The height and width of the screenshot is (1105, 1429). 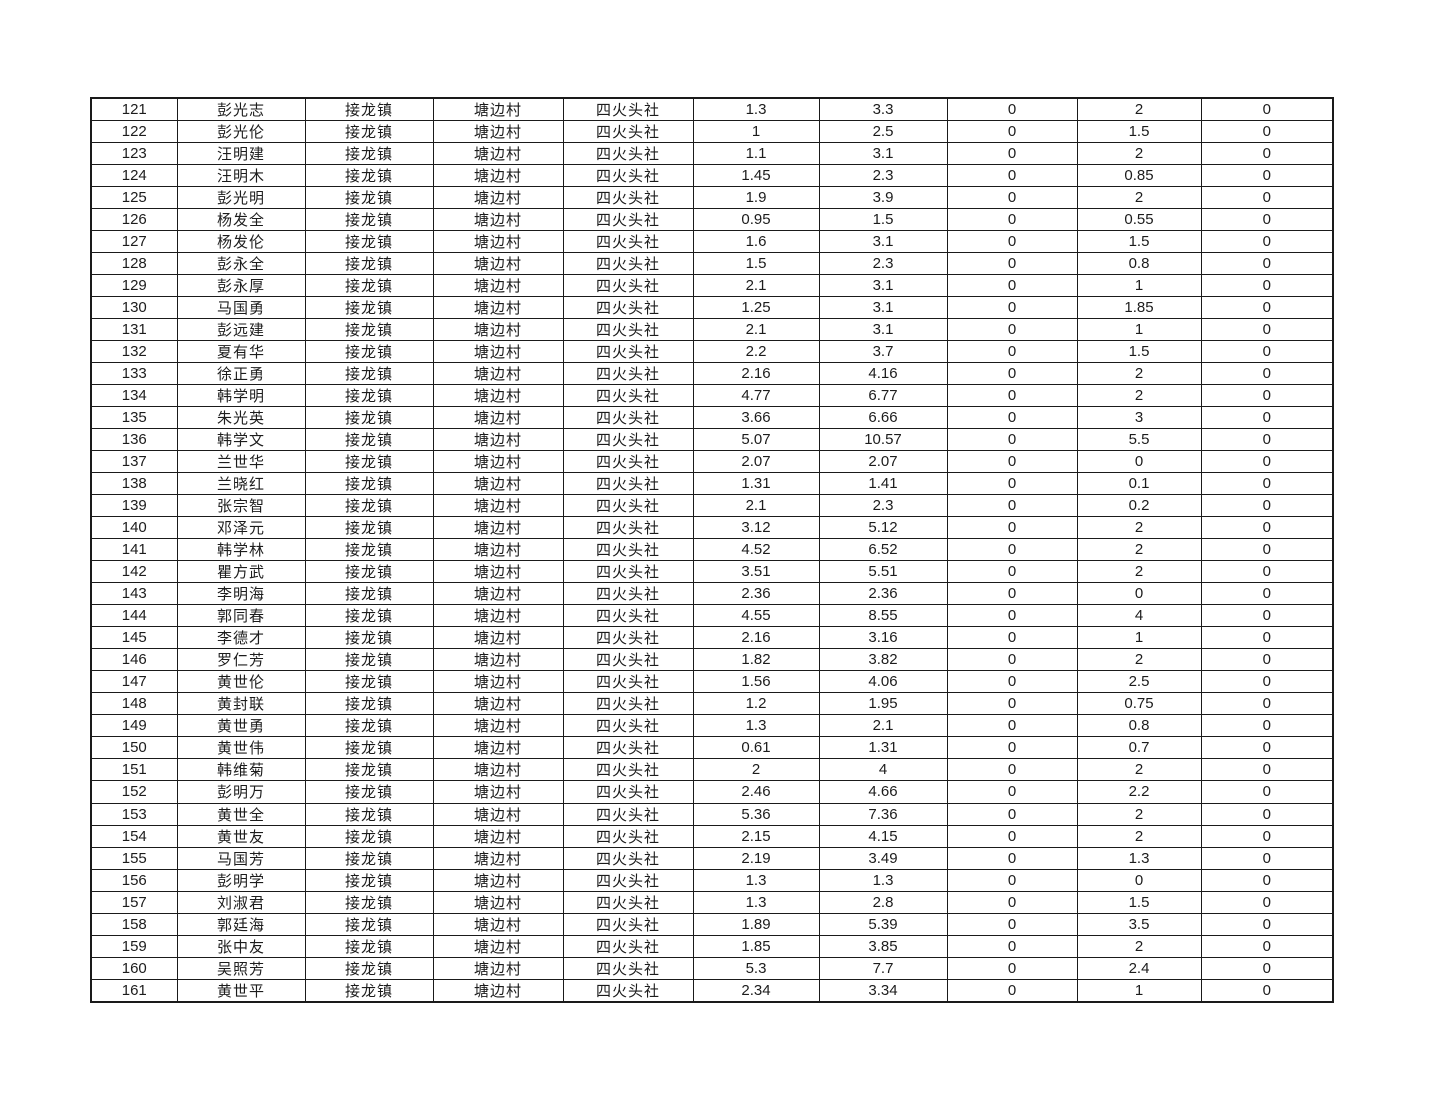 What do you see at coordinates (712, 440) in the screenshot?
I see `table-row: 136 韩学文 接龙镇 塘边村 四火头社 5.07 10.57 0 5.5 0` at bounding box center [712, 440].